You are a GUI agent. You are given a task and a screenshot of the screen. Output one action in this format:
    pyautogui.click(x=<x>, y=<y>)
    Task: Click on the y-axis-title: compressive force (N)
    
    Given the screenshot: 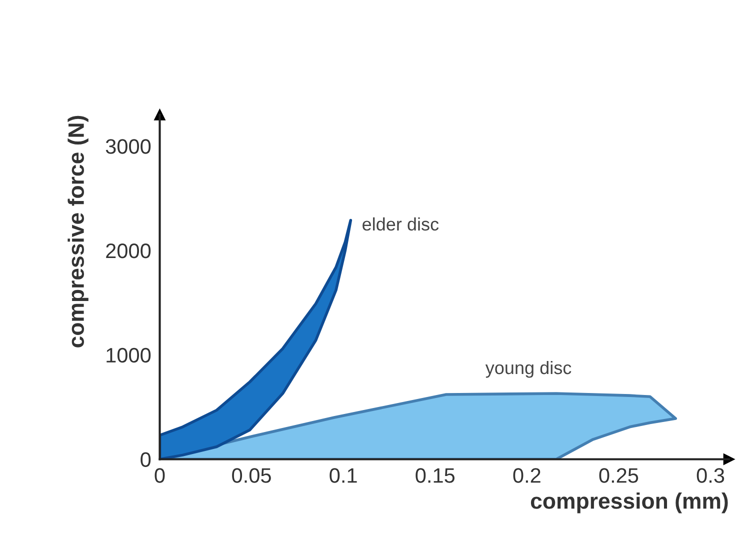 What is the action you would take?
    pyautogui.click(x=78, y=232)
    